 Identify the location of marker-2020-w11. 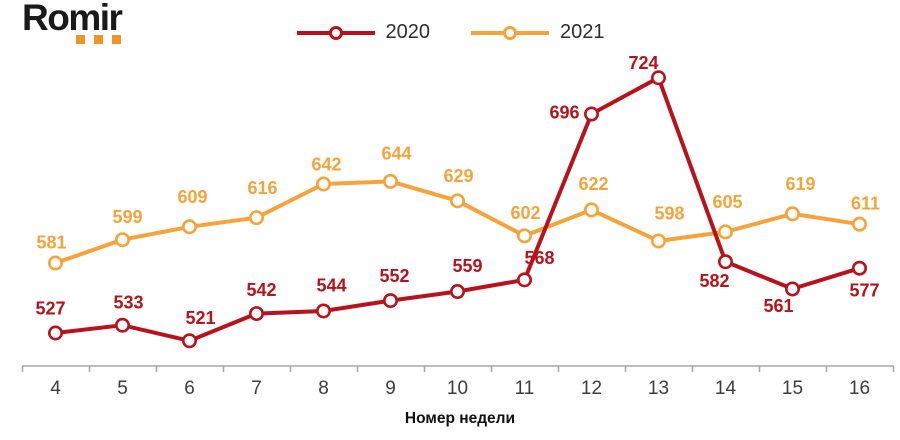
(524, 280).